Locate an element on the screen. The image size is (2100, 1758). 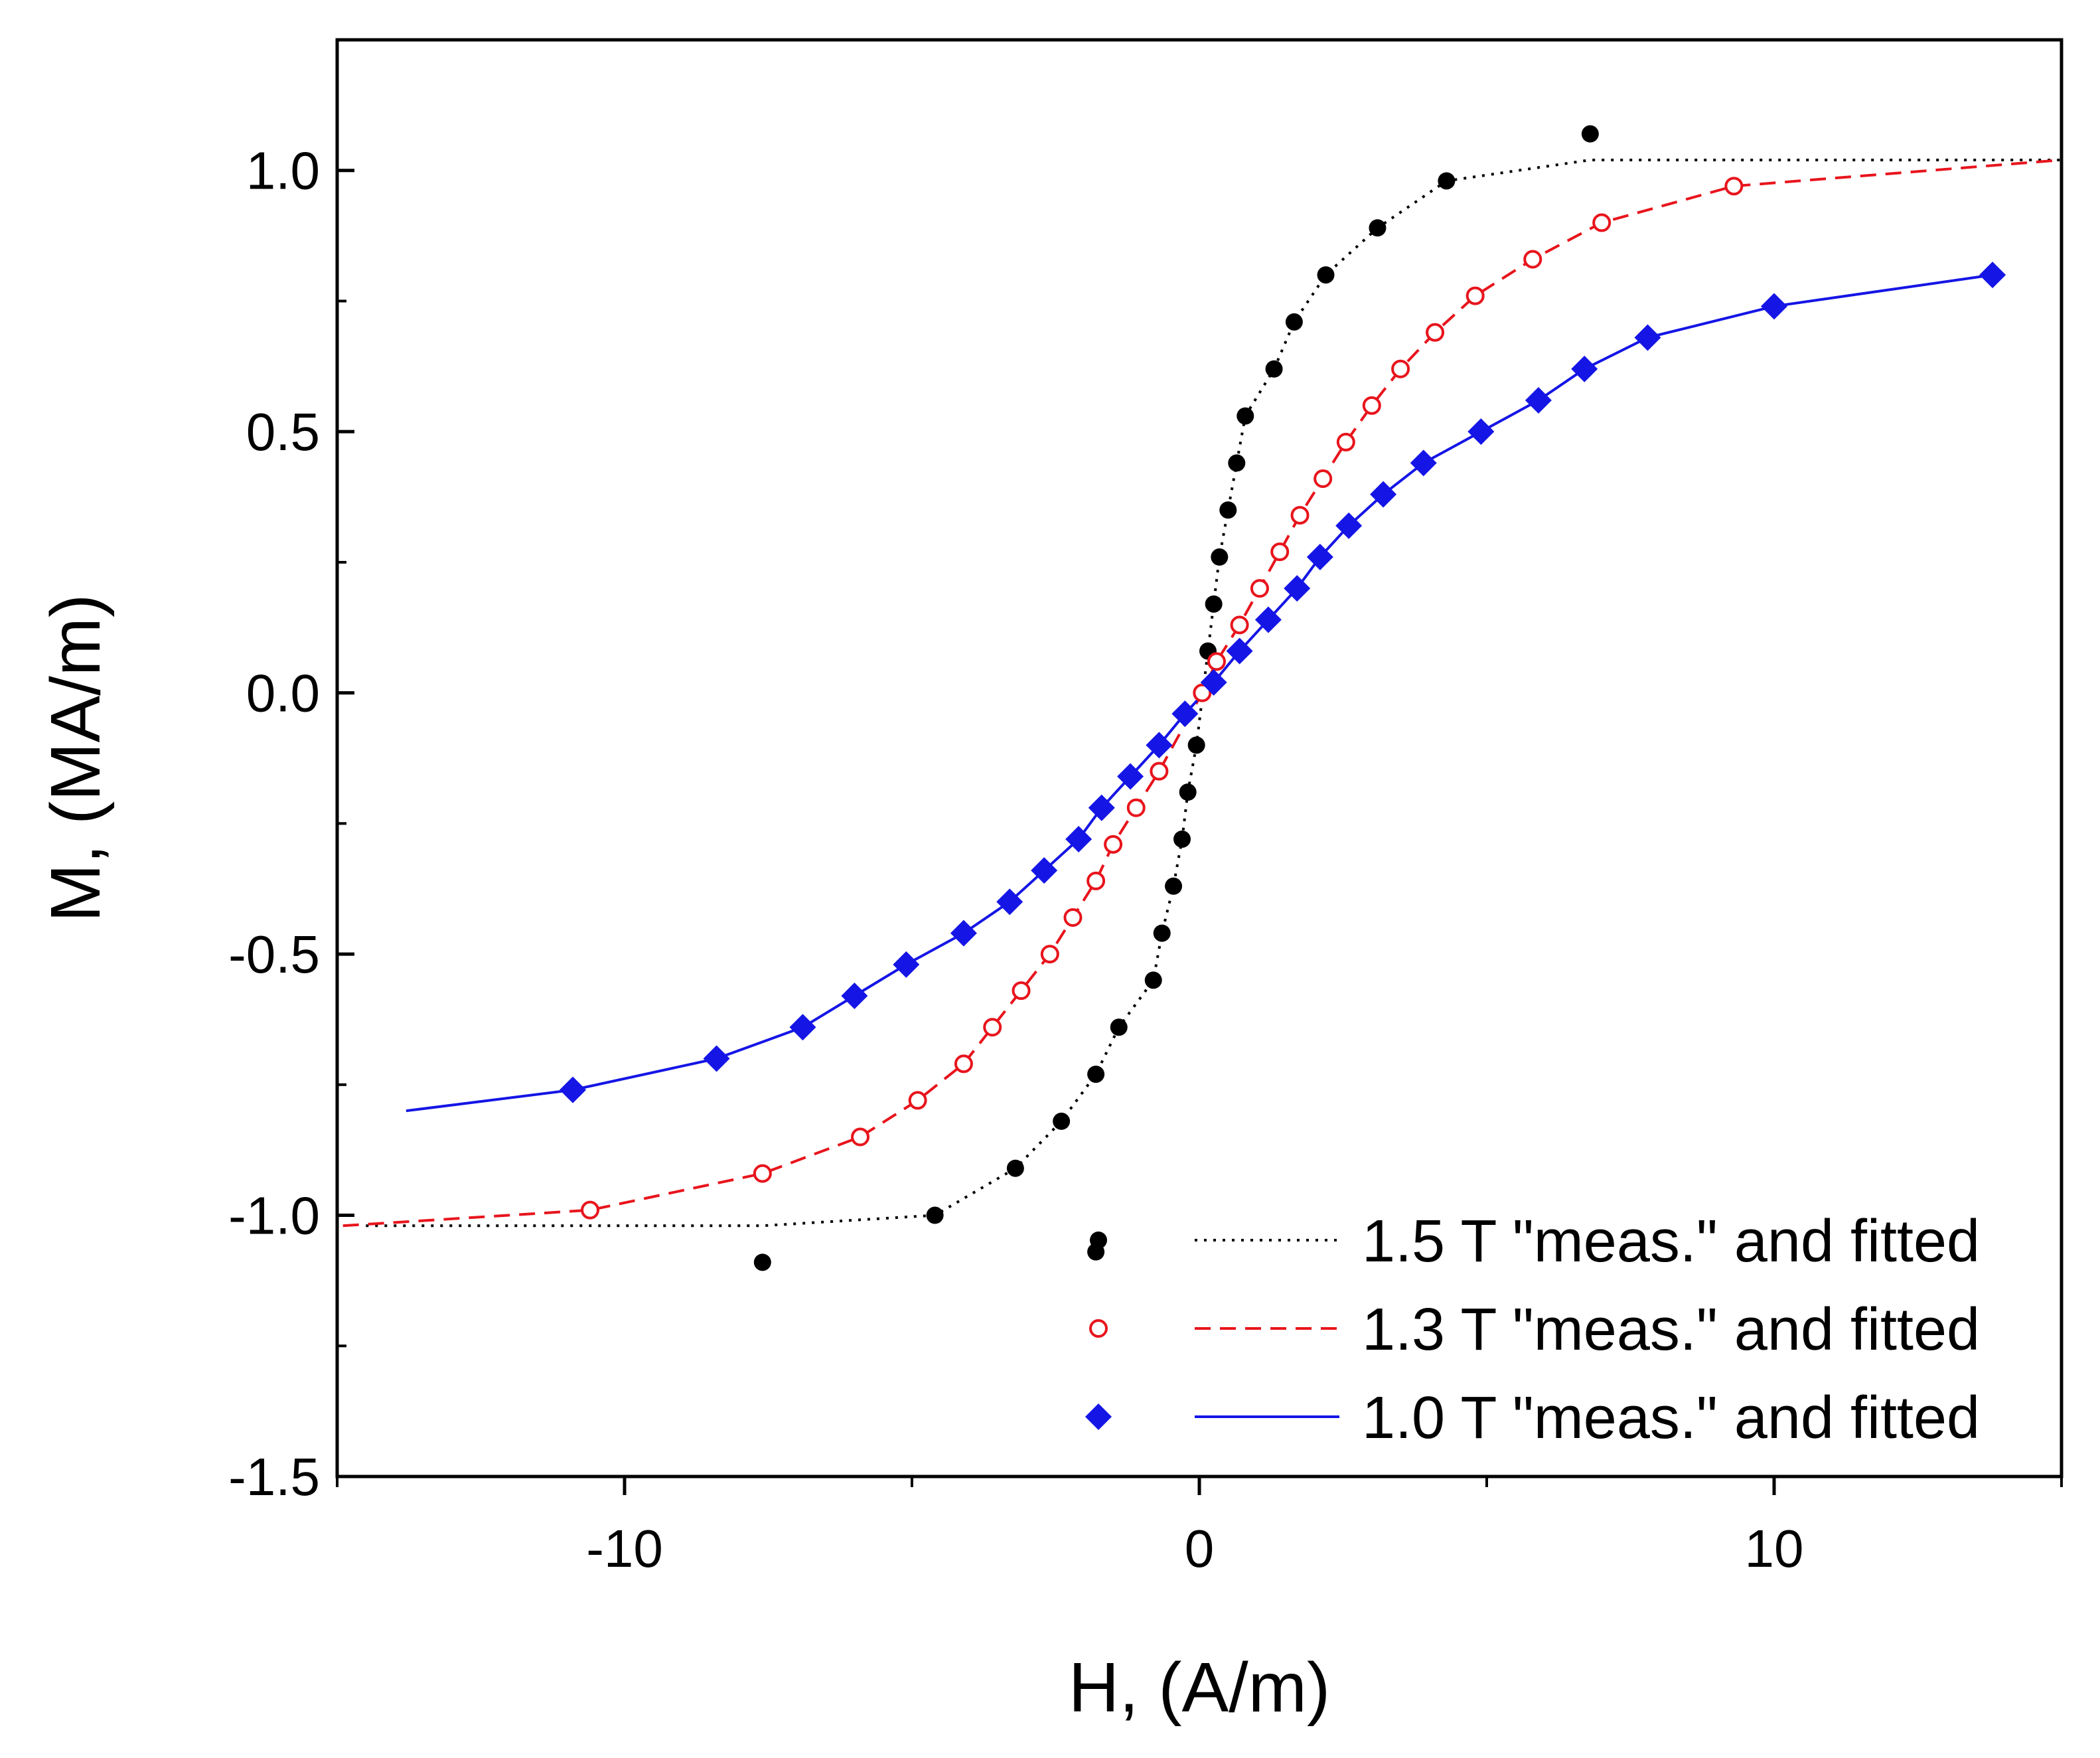
legend-label: 1.3 T "meas." and fitted is located at coordinates (1671, 1330).